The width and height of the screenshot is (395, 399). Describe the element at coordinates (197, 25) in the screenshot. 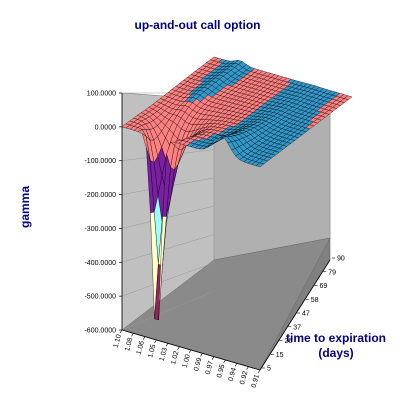

I see `chart-title: up-and-out call option` at that location.